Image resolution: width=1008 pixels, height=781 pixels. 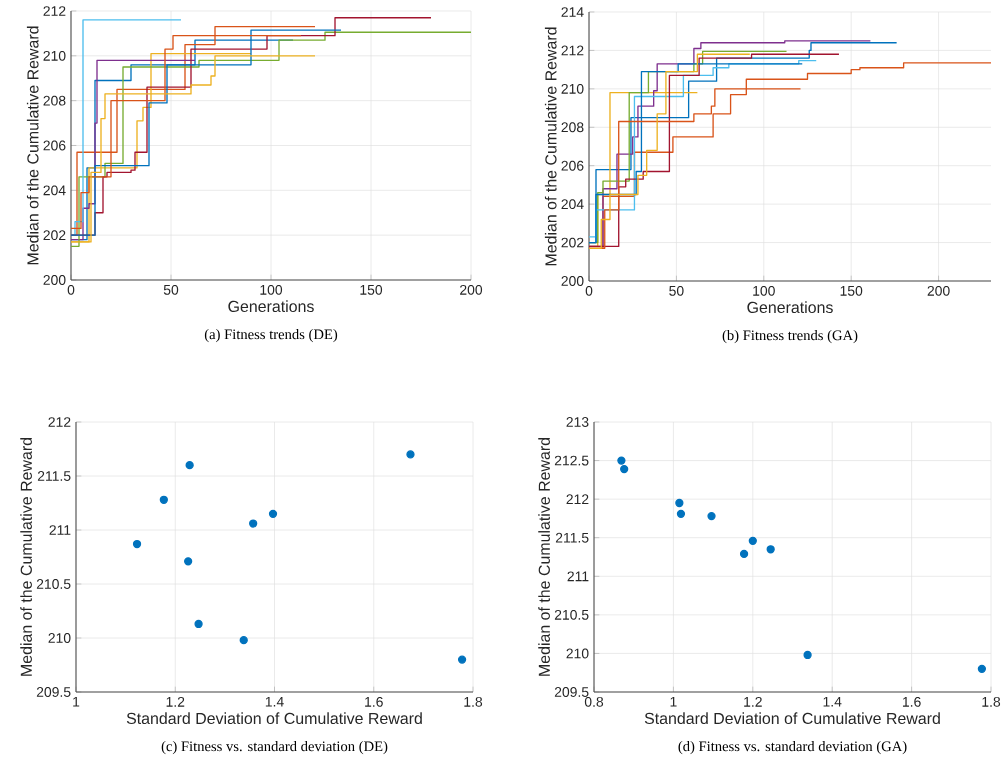 What do you see at coordinates (792, 747) in the screenshot?
I see `text: (d) Fitness vs. standard deviation (GA)` at bounding box center [792, 747].